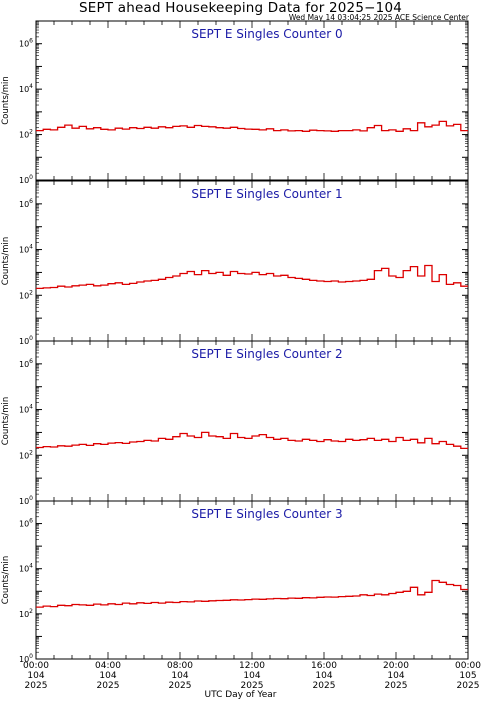 Image resolution: width=481 pixels, height=703 pixels. I want to click on x-tick-label: 16:00, so click(324, 666).